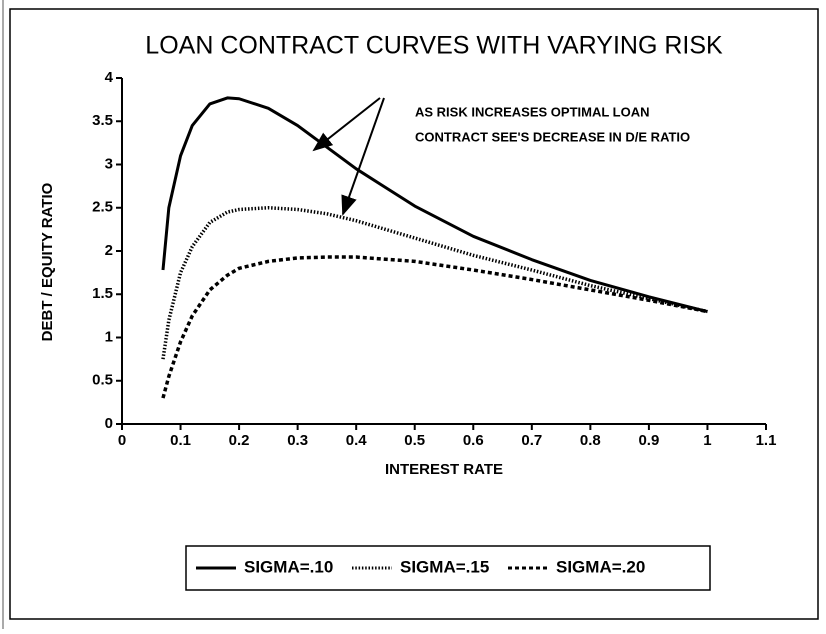  I want to click on y-tick-label: 3.5, so click(102, 120).